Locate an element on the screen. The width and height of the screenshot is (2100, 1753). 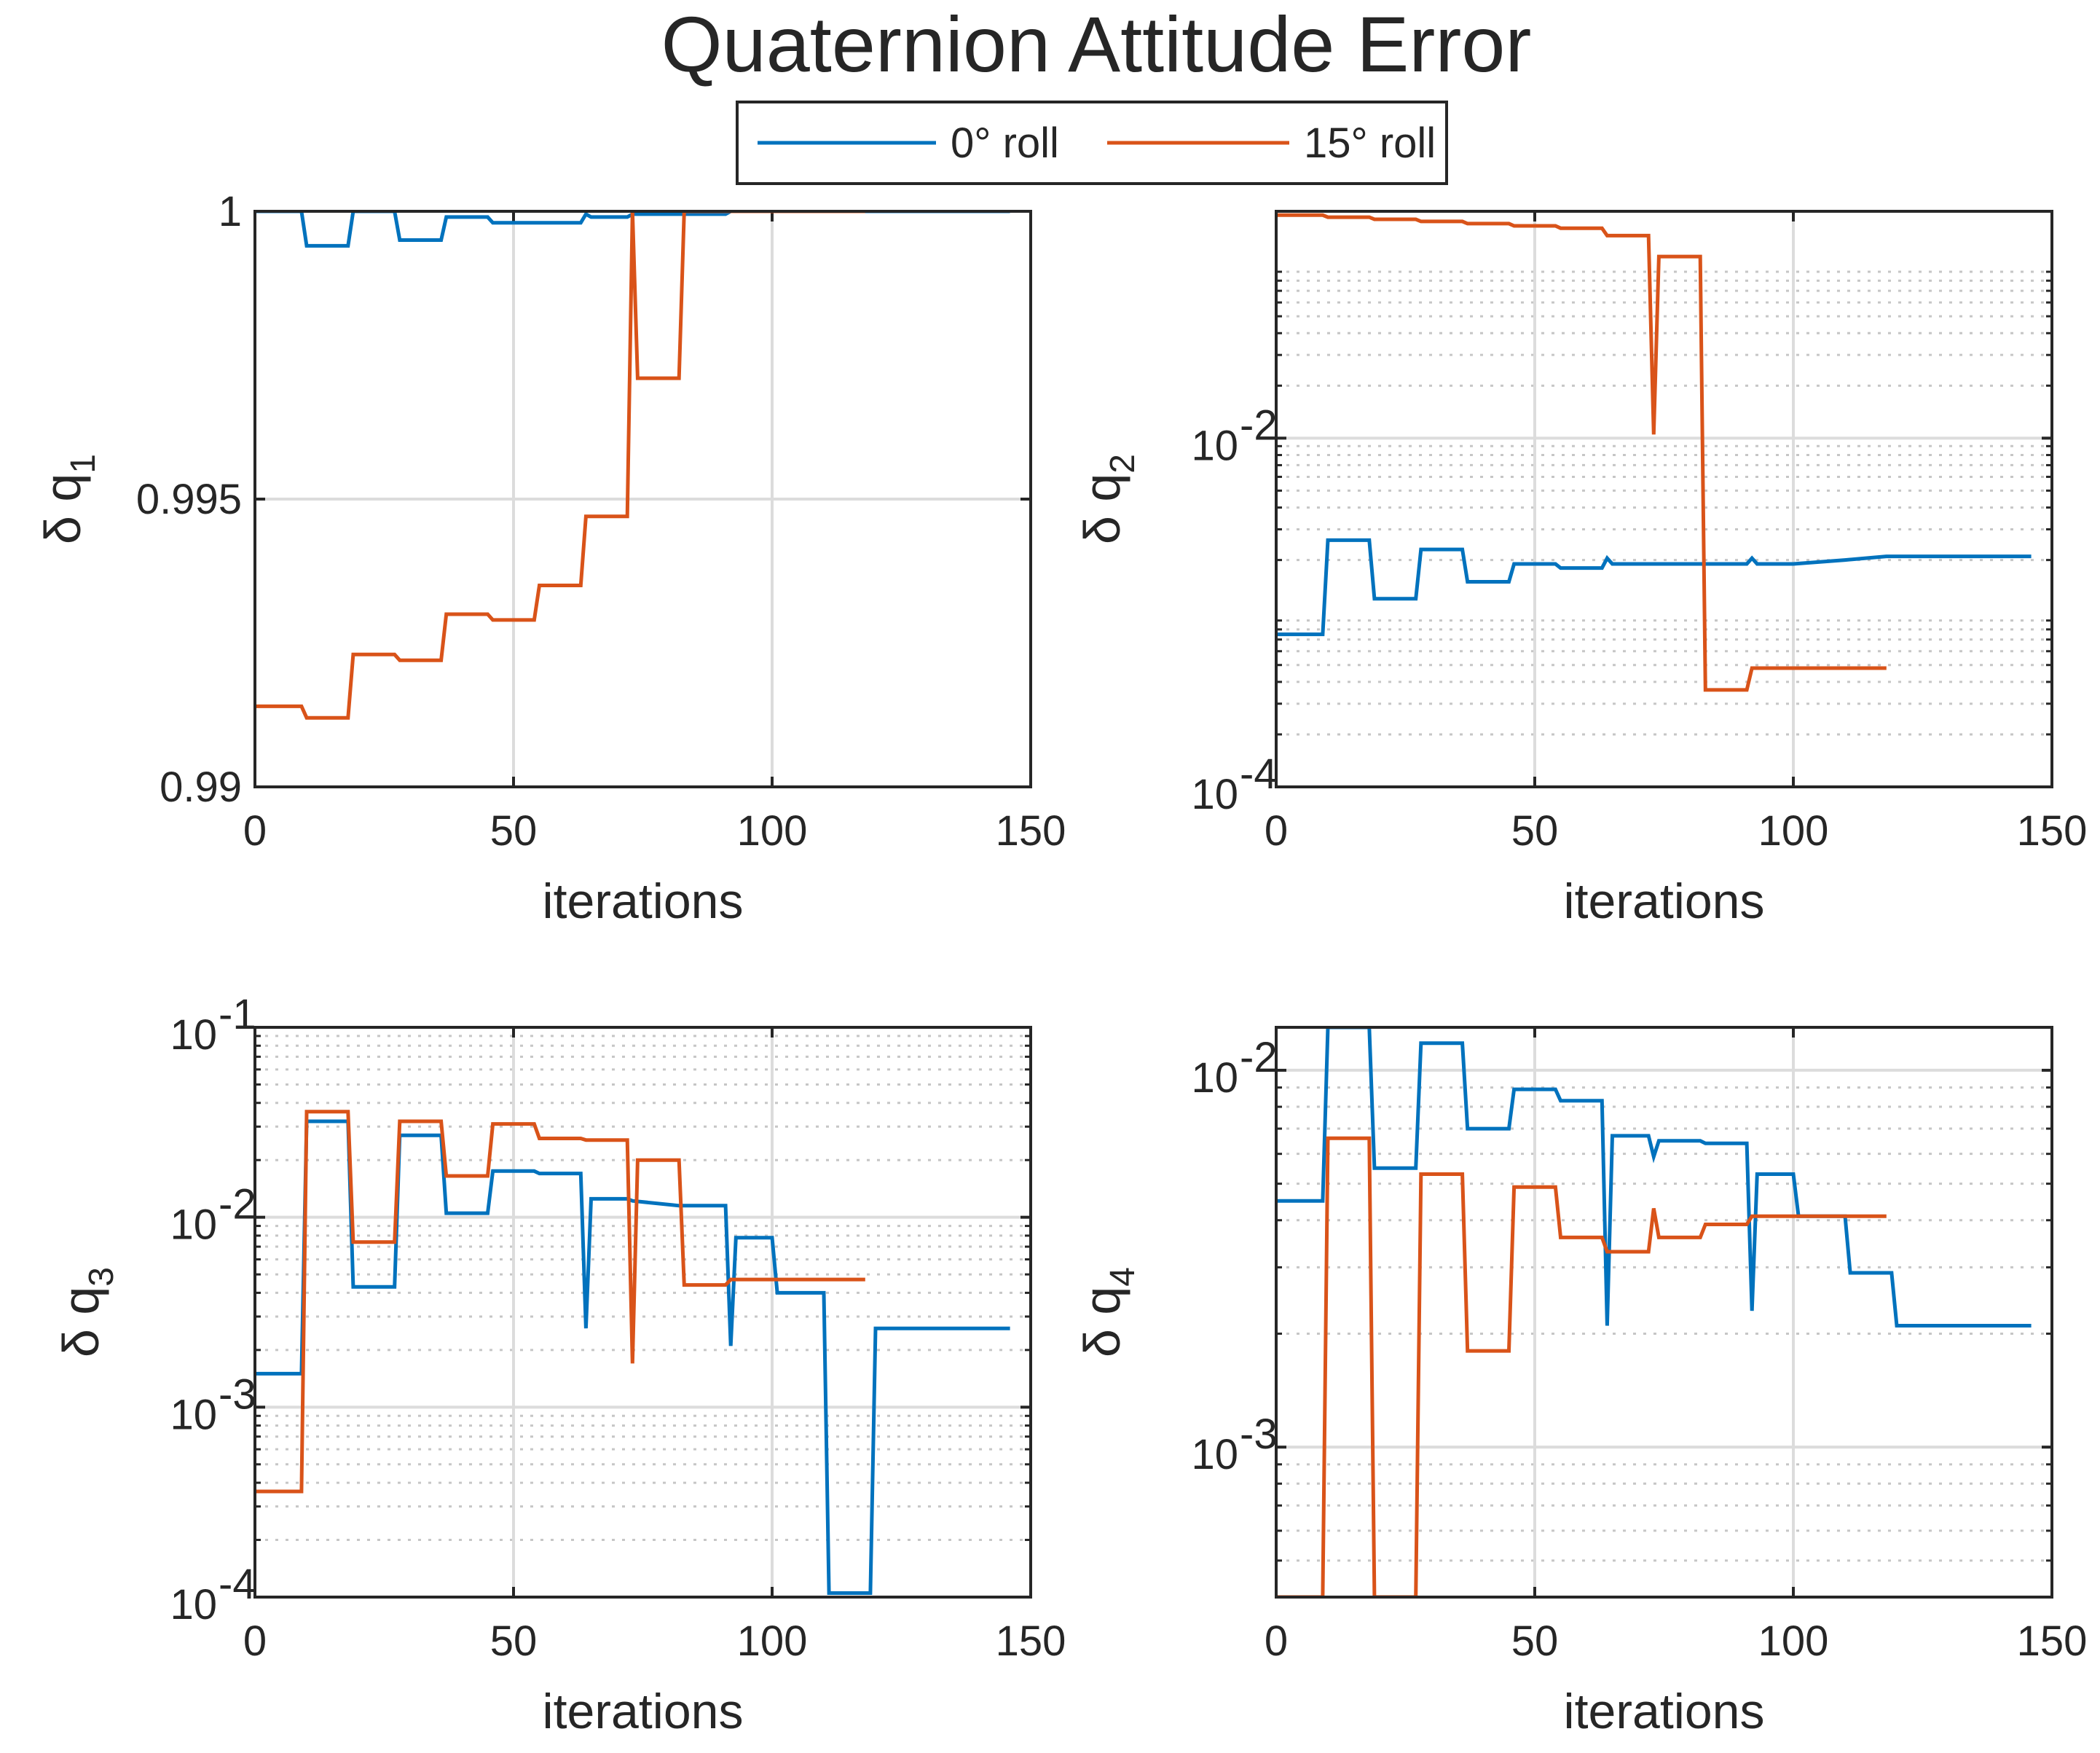
axes-bg-q4 is located at coordinates (1664, 1312).